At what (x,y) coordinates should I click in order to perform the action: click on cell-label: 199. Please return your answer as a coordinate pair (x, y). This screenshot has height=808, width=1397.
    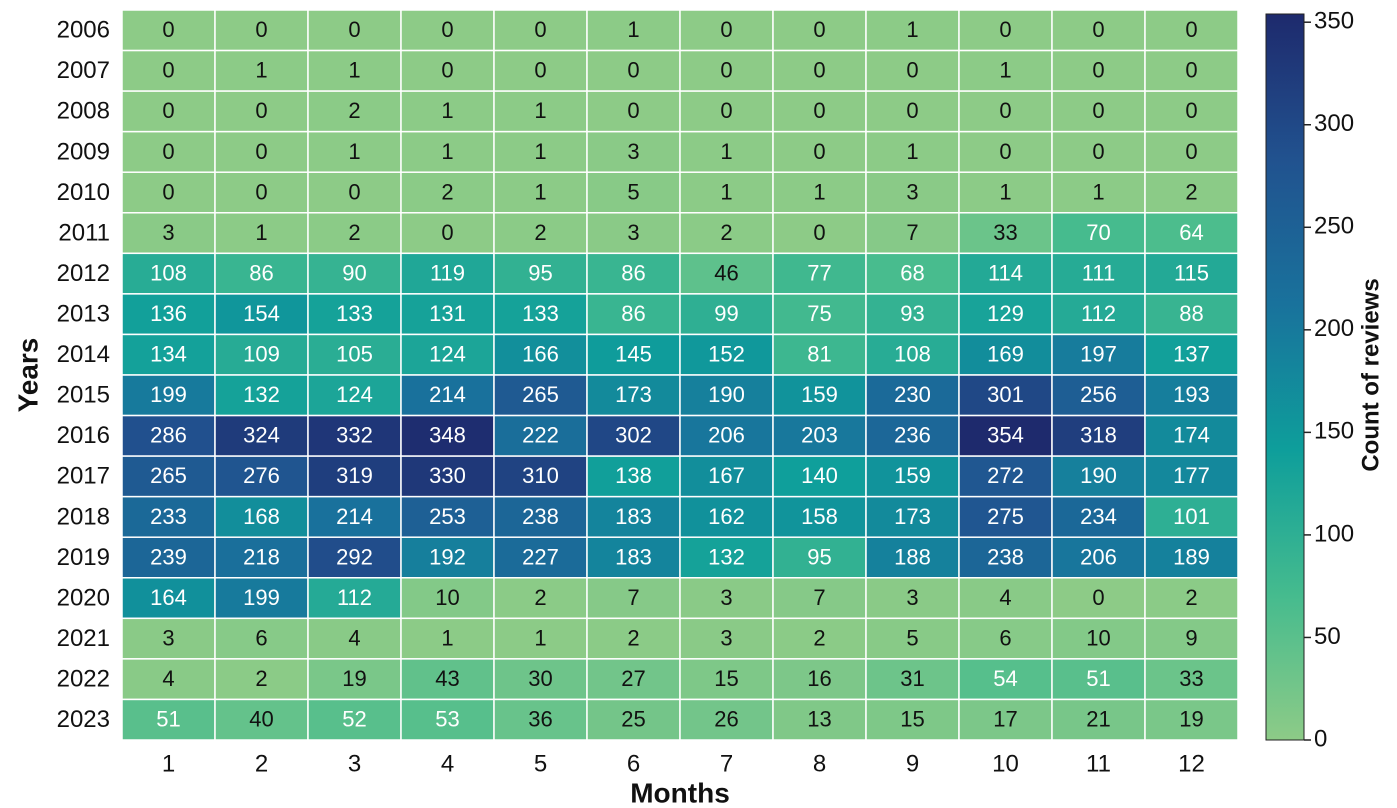
    Looking at the image, I should click on (261, 597).